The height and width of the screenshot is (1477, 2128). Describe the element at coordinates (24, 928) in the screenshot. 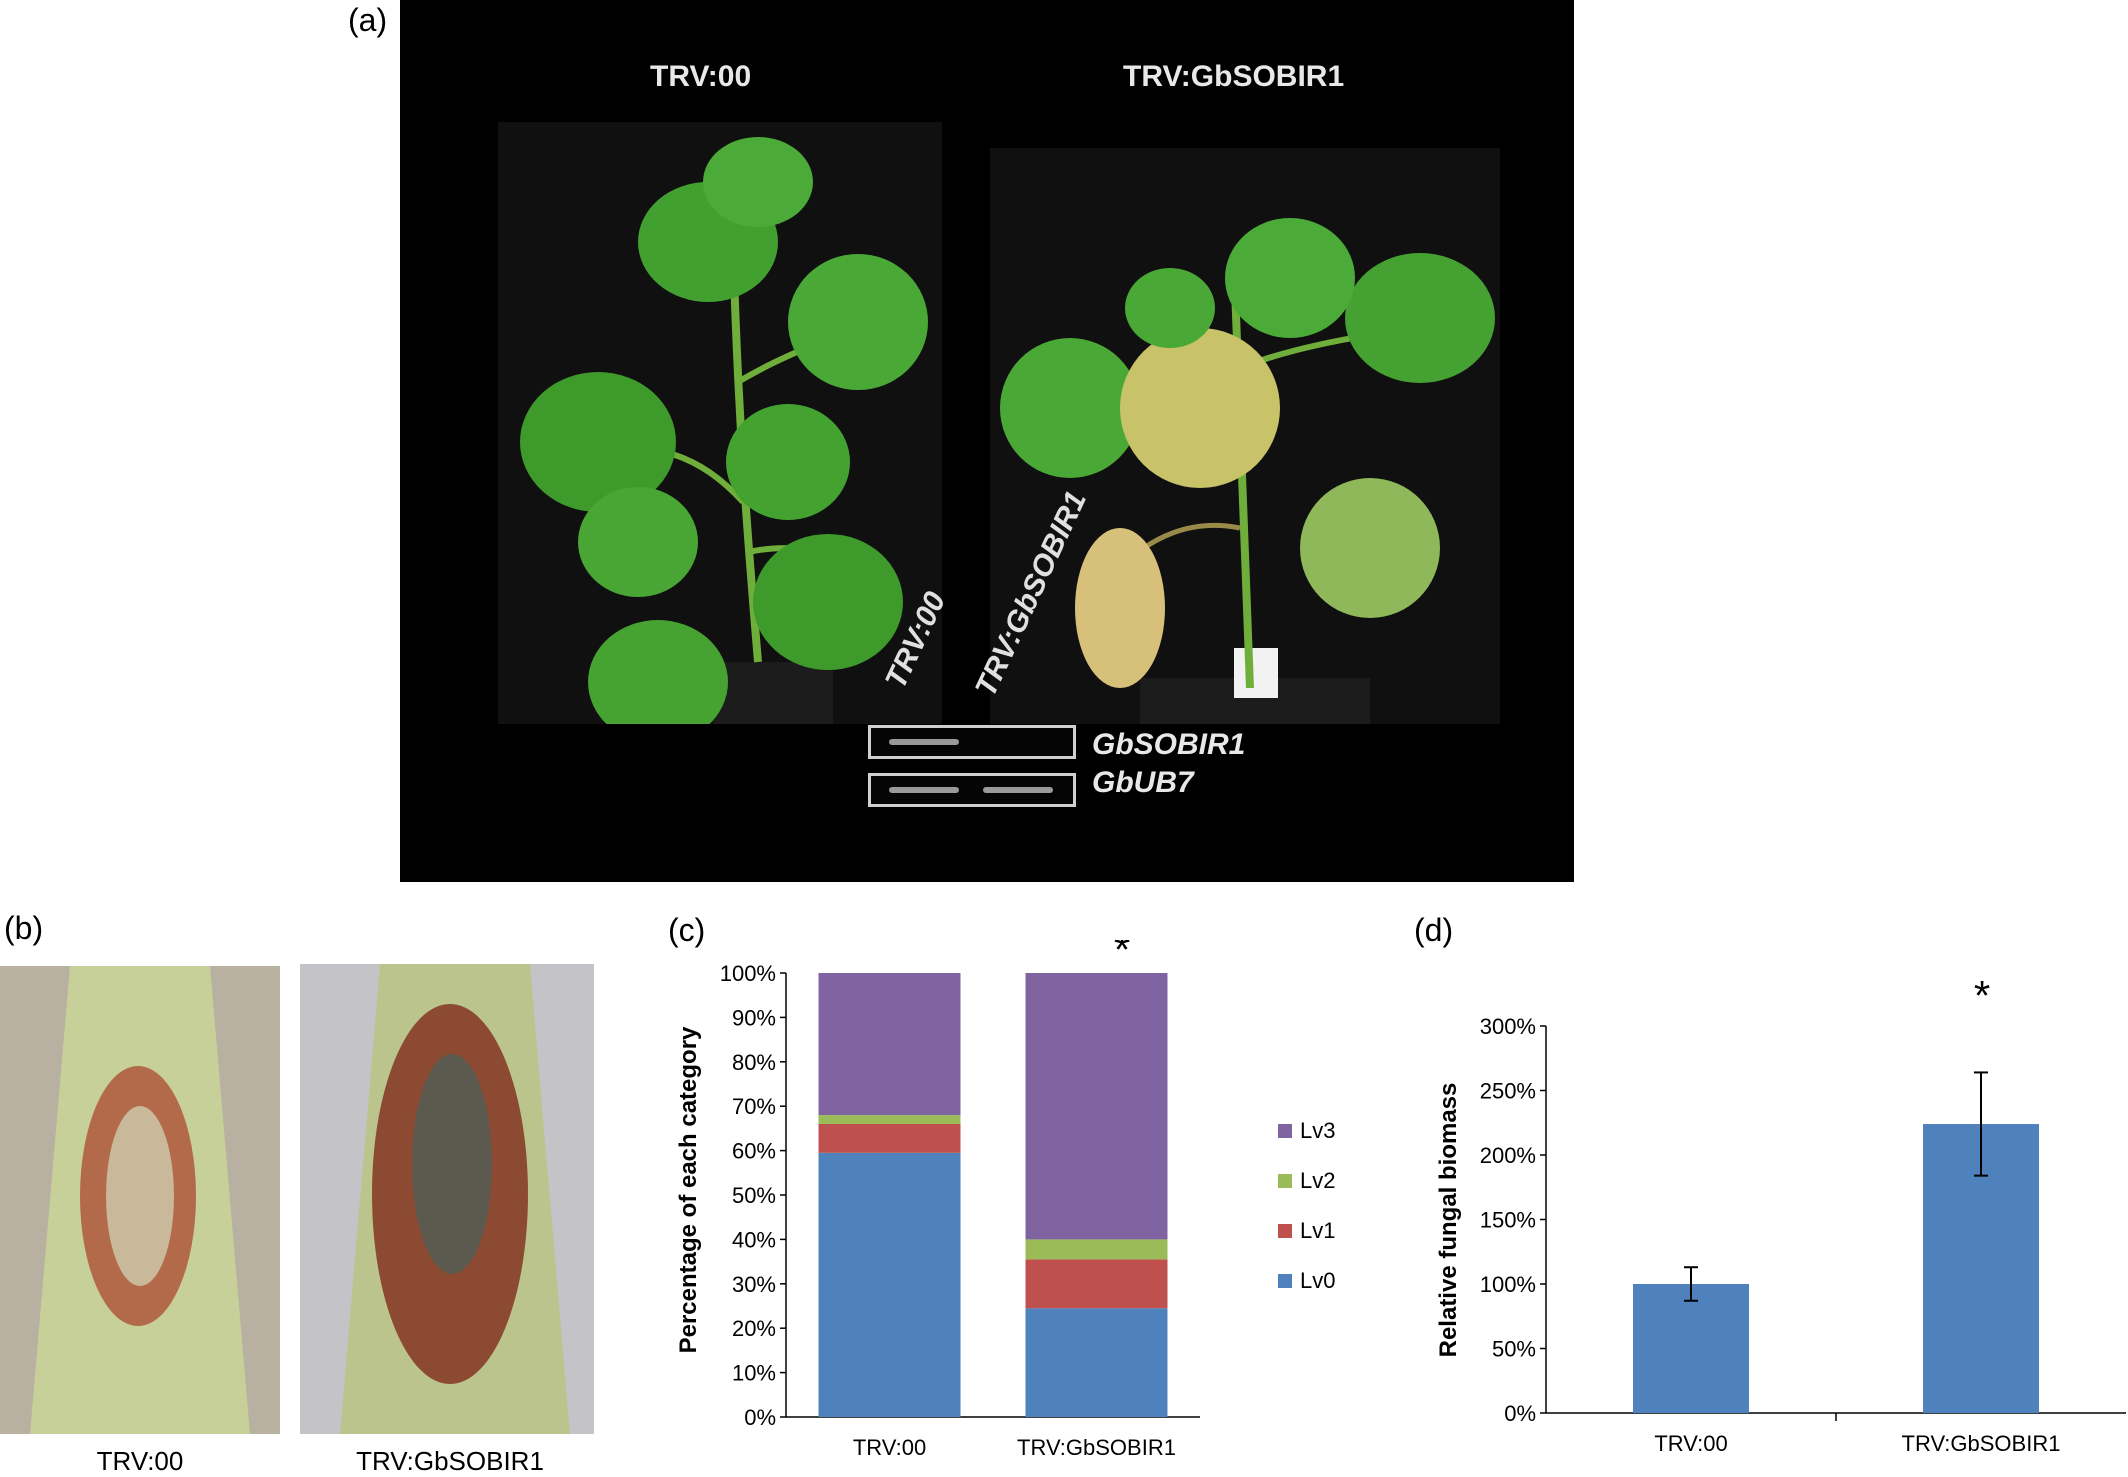

I see `panel-b-label: (b)` at that location.